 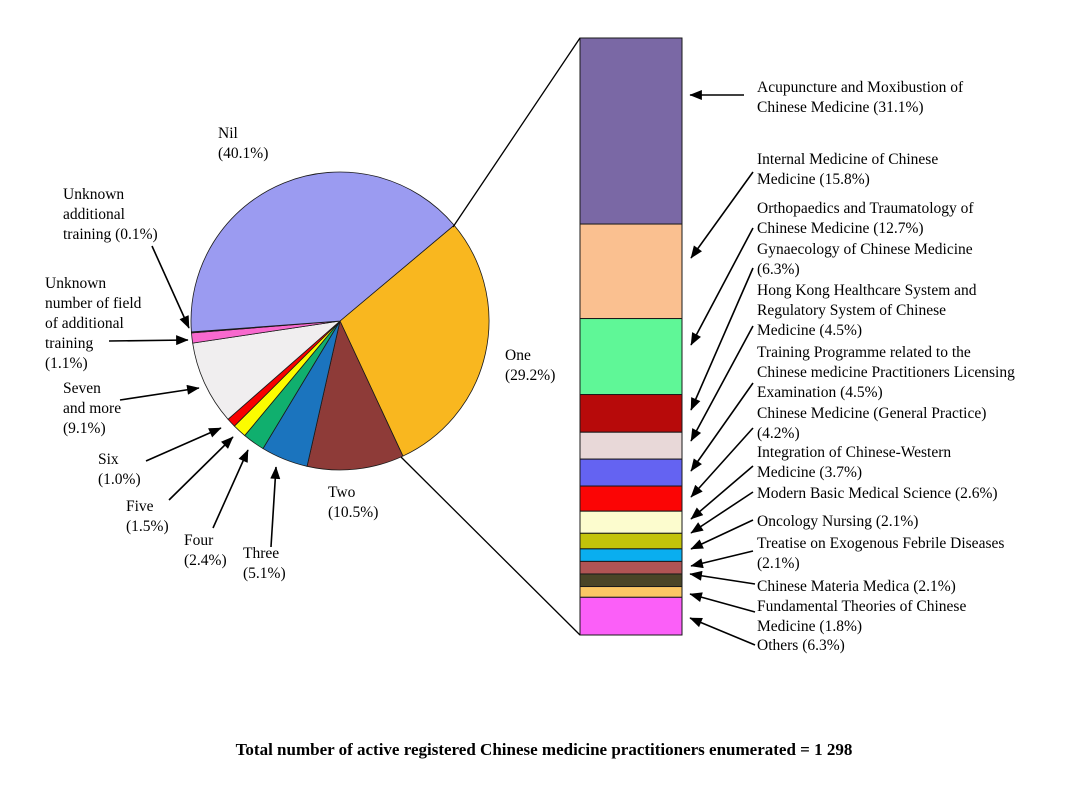 I want to click on pie-slice-label: Four (2.4%), so click(x=205, y=550).